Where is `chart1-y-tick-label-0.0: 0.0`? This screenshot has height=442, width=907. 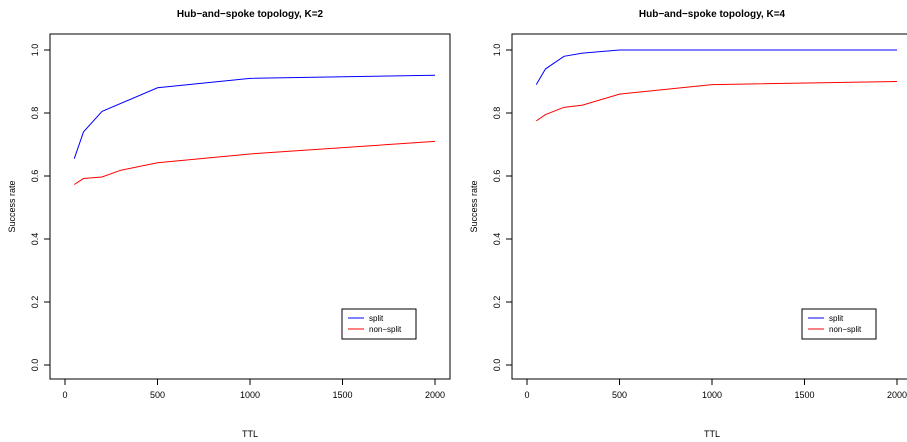
chart1-y-tick-label-0.0: 0.0 is located at coordinates (35, 365).